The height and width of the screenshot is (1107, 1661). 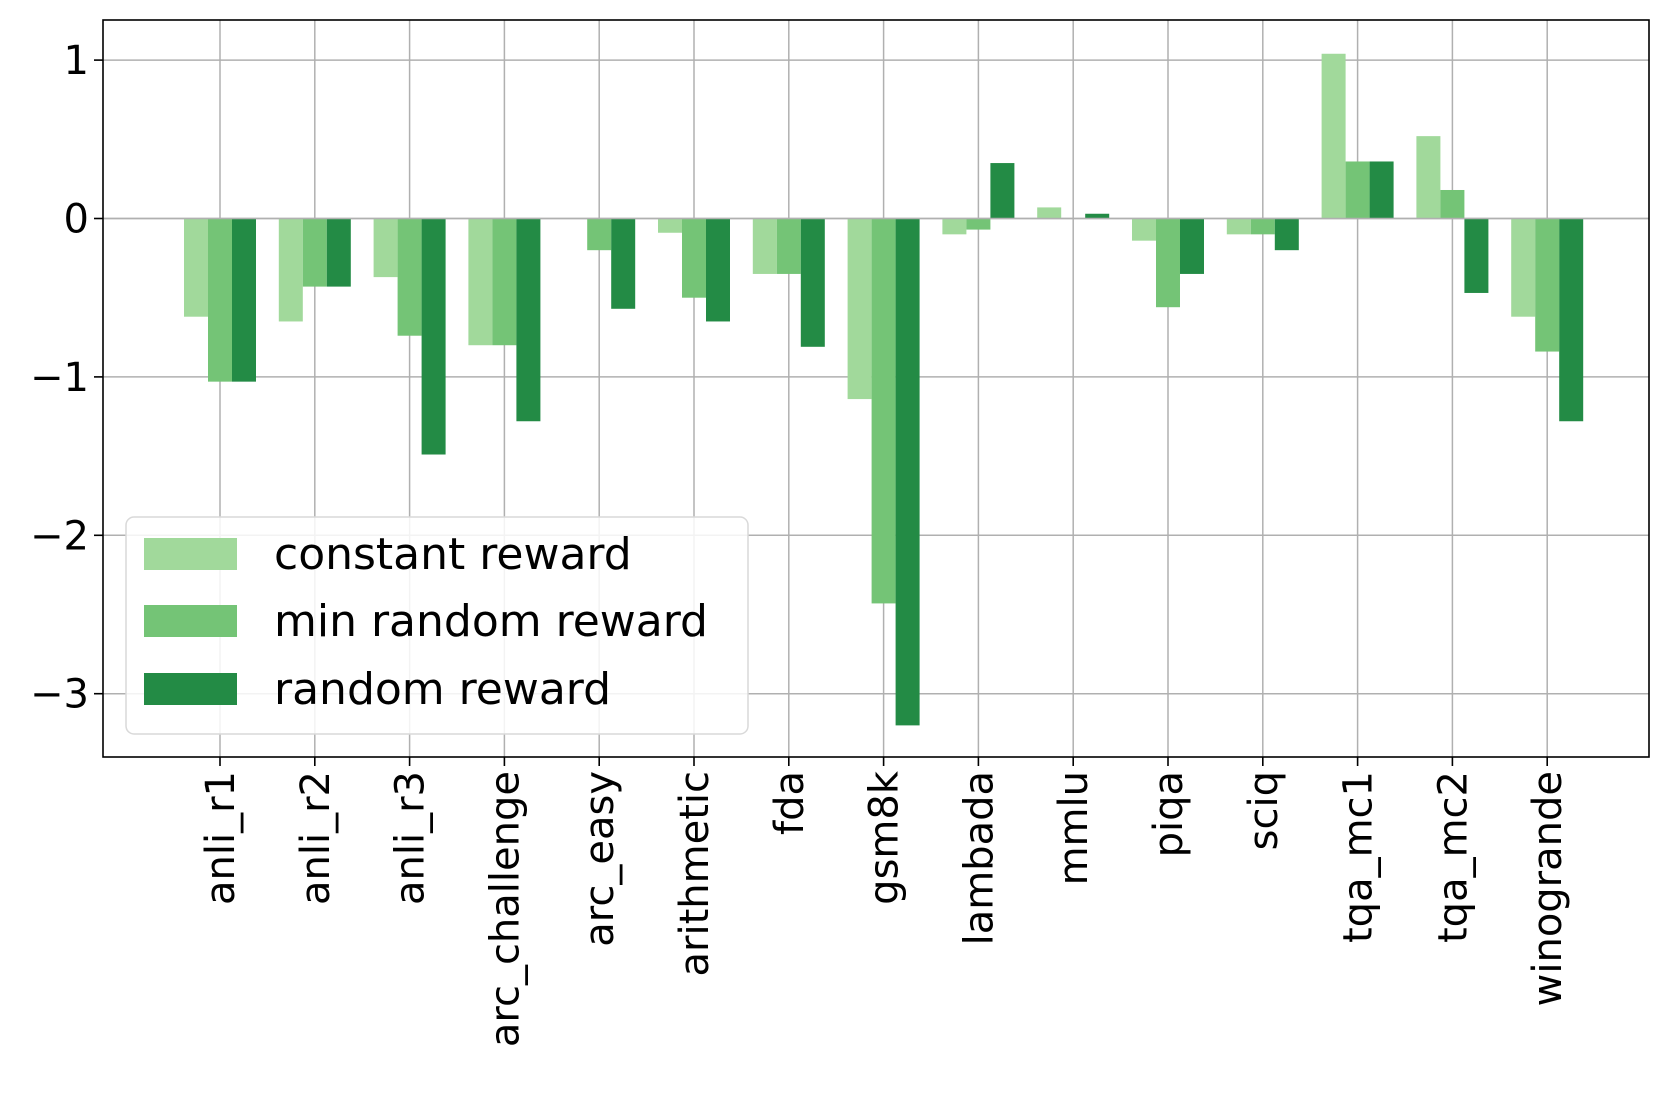 What do you see at coordinates (190, 554) in the screenshot?
I see `legend-swatch-constant-reward` at bounding box center [190, 554].